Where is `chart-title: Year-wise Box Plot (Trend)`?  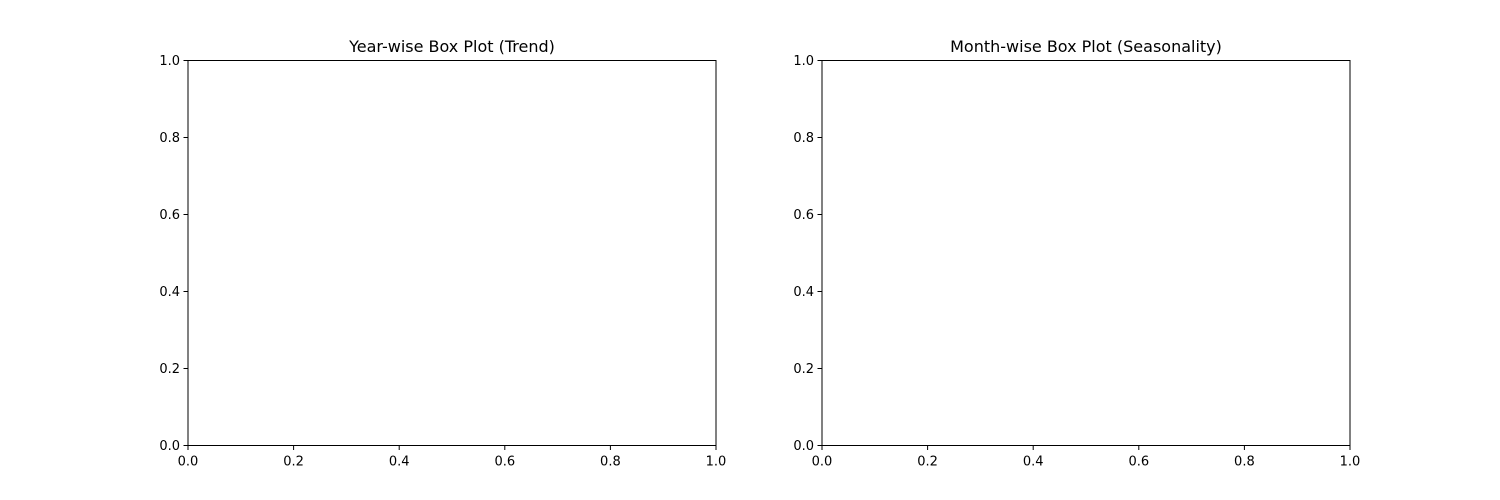 chart-title: Year-wise Box Plot (Trend) is located at coordinates (451, 46).